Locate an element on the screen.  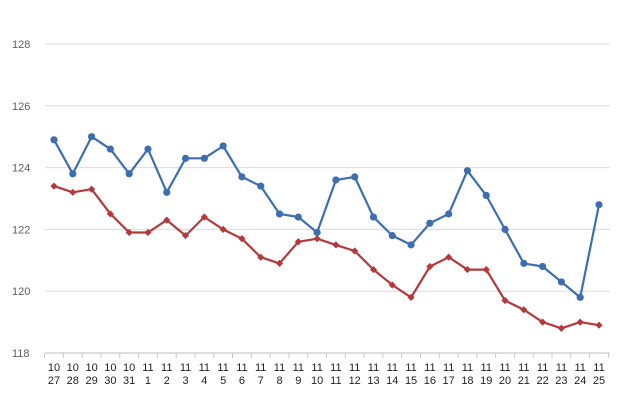
y-tick-label: 124 is located at coordinates (21, 169).